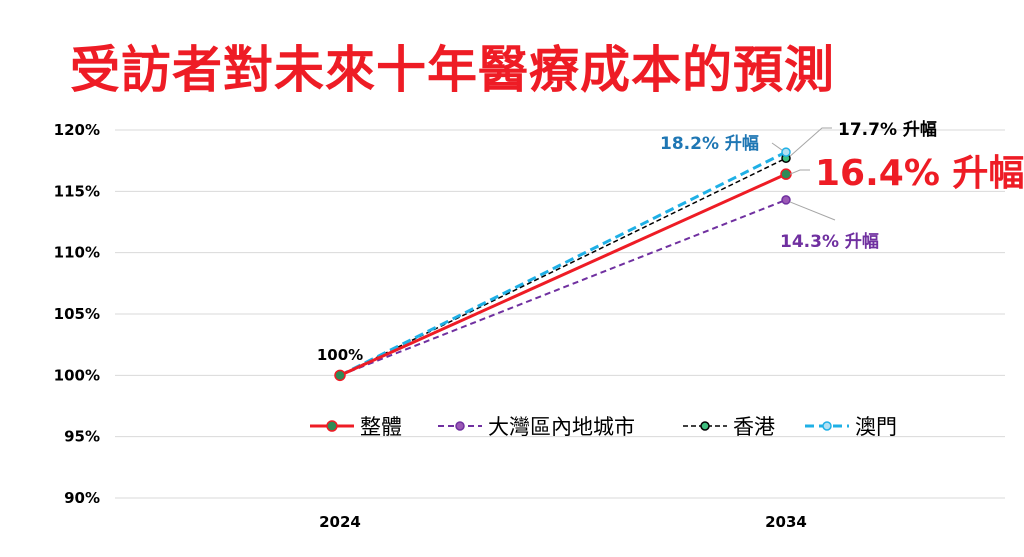  What do you see at coordinates (799, 172) in the screenshot?
I see `leader-line-total` at bounding box center [799, 172].